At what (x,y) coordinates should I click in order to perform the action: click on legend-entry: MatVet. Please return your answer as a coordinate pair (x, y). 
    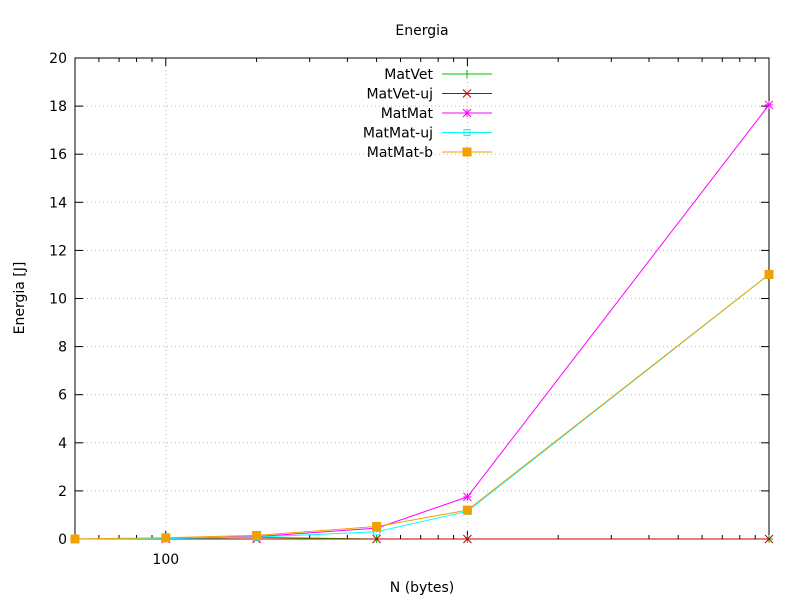
    Looking at the image, I should click on (438, 75).